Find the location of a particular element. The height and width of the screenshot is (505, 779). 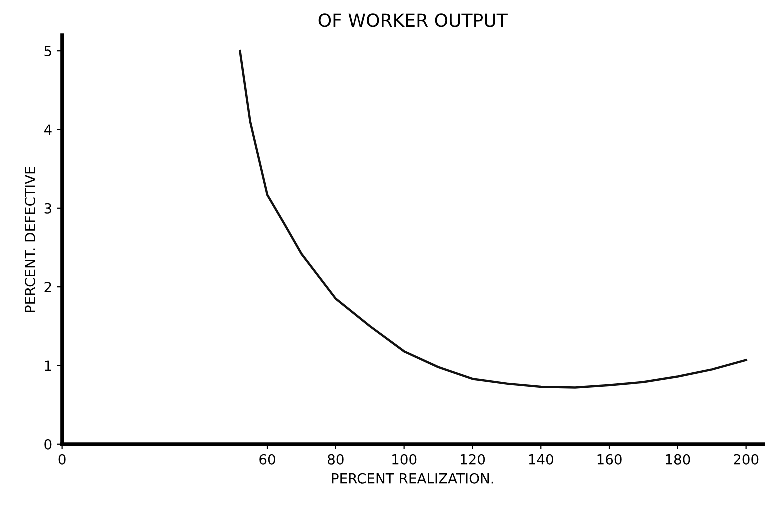

x-tick-label: 200 is located at coordinates (746, 459).